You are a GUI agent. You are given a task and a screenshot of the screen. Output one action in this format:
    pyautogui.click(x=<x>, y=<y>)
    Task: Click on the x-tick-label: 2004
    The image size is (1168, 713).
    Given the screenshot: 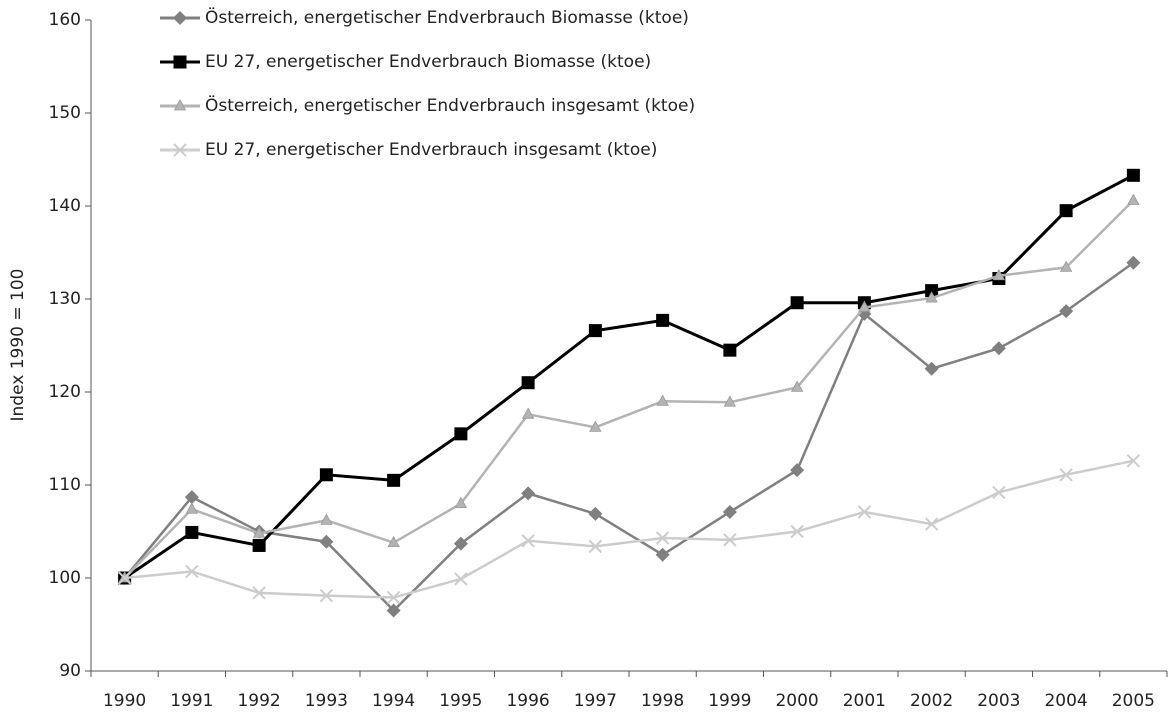 What is the action you would take?
    pyautogui.click(x=1065, y=701)
    